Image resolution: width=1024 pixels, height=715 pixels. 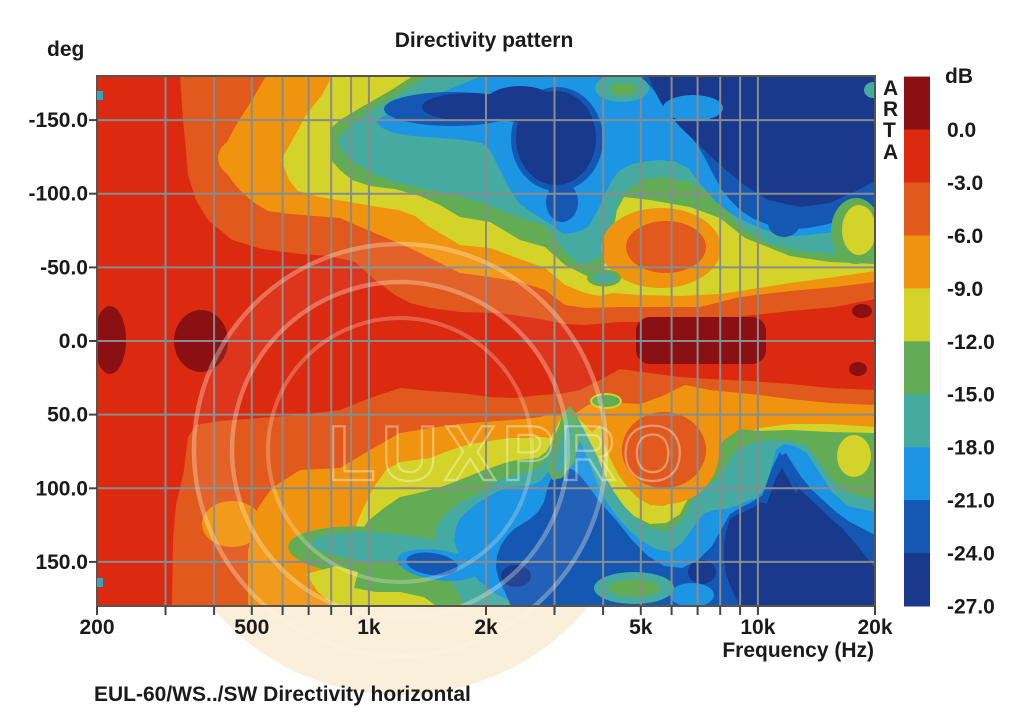 I want to click on svg-text: Frequency (Hz), so click(x=798, y=650).